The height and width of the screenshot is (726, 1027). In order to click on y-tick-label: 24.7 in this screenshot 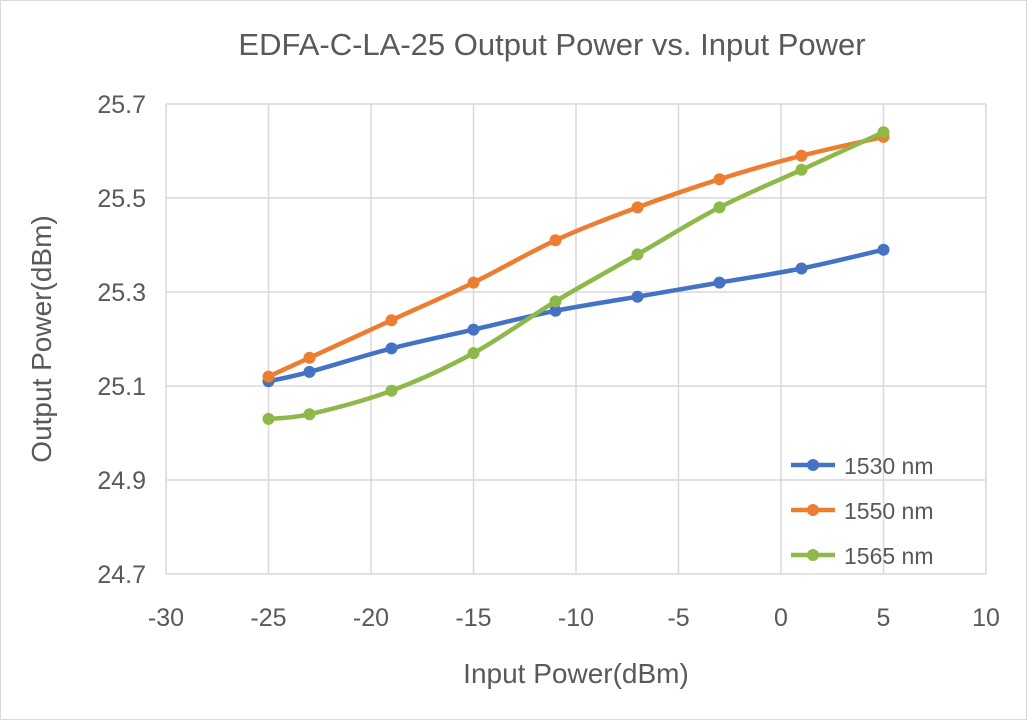, I will do `click(121, 575)`.